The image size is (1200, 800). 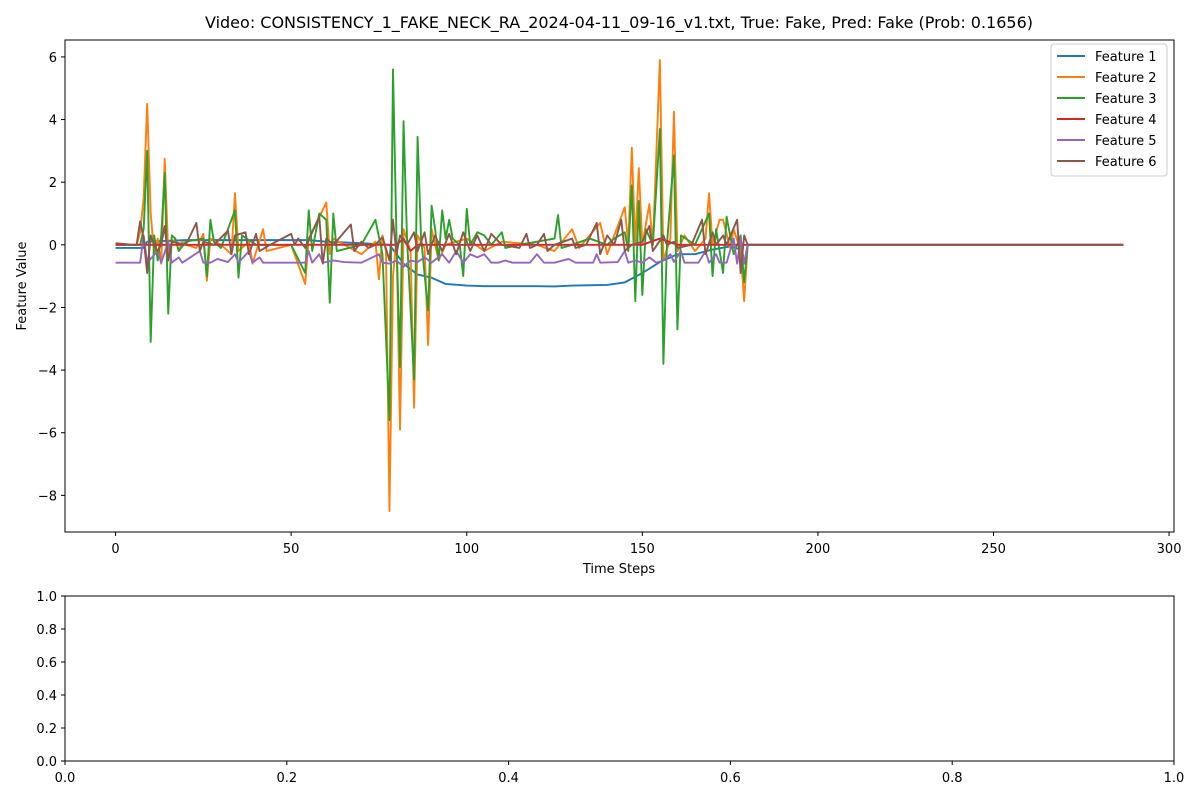 What do you see at coordinates (53, 246) in the screenshot?
I see `y-tick-label: 0` at bounding box center [53, 246].